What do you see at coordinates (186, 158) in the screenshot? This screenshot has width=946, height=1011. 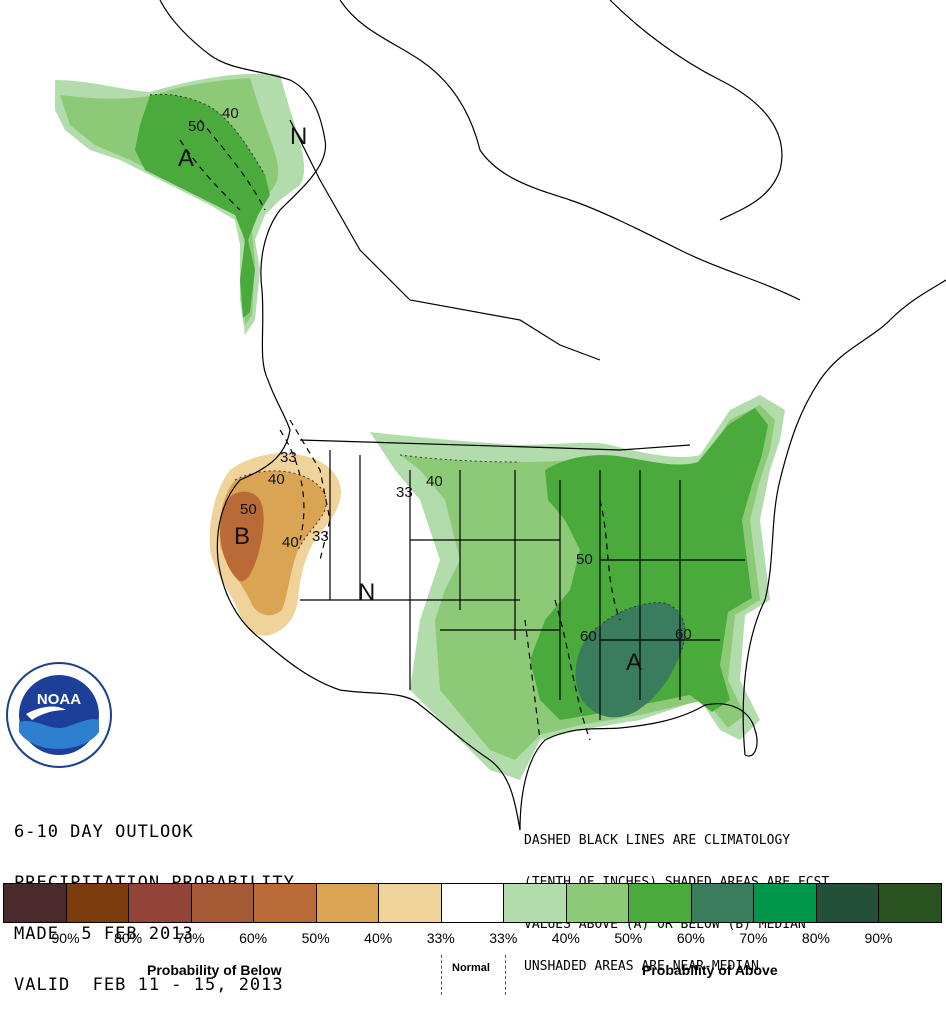 I see `alaska-region-label: A` at bounding box center [186, 158].